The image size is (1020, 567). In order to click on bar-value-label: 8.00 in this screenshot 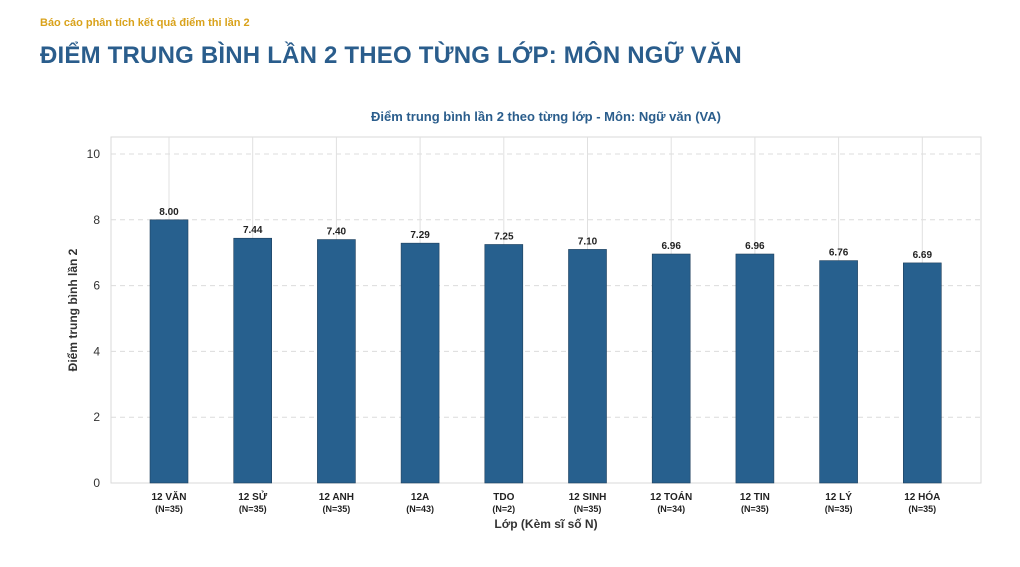, I will do `click(169, 212)`.